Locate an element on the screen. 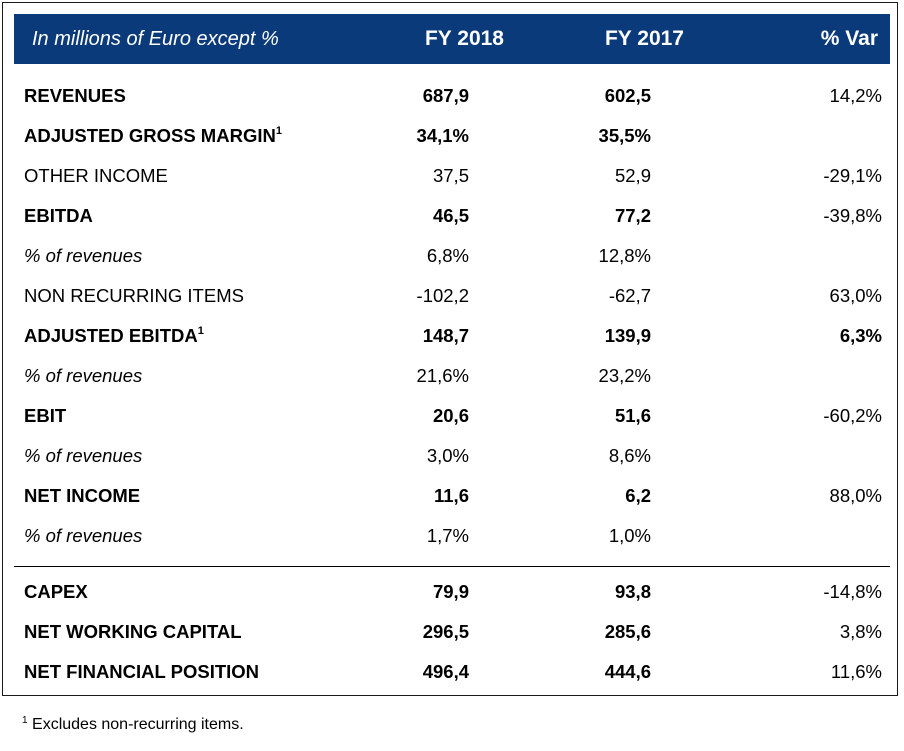 This screenshot has width=904, height=751. table-row-non-recurring-items: NON RECURRING ITEMS -102,2 -62,7 63,0% is located at coordinates (452, 296).